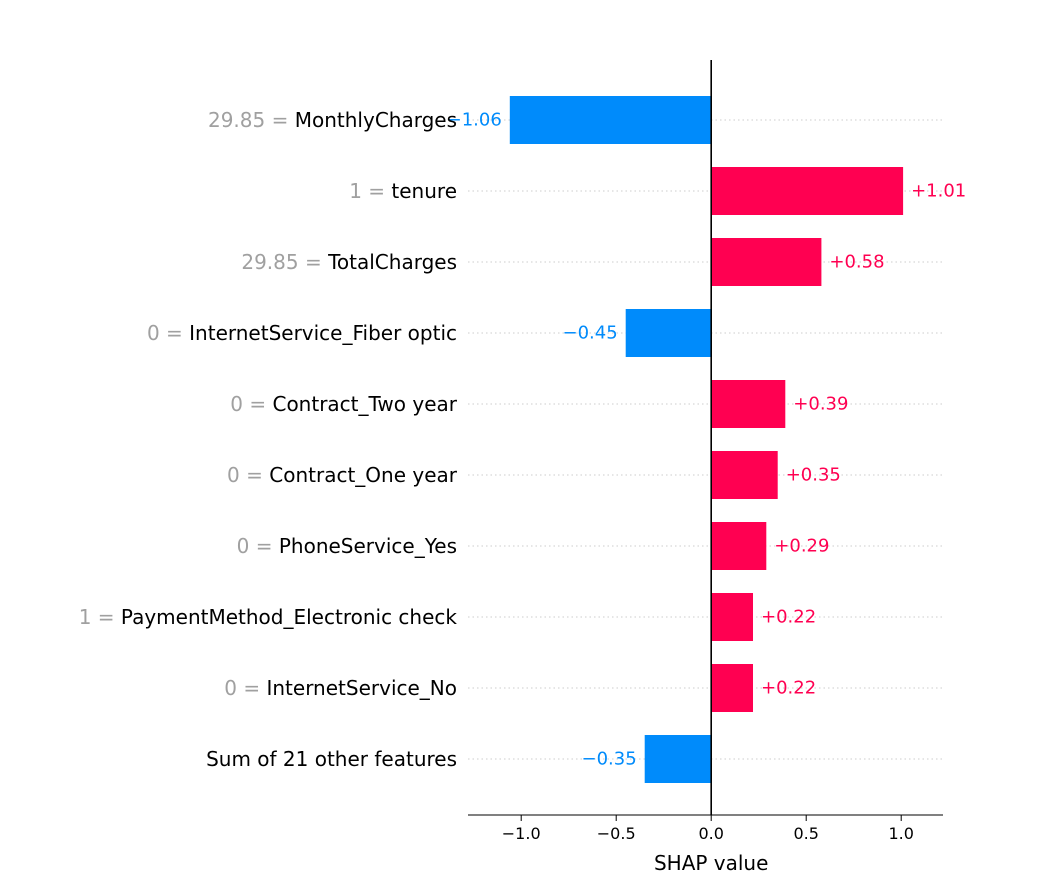 This screenshot has width=1051, height=886. What do you see at coordinates (590, 333) in the screenshot?
I see `bar-value-label: −0.45` at bounding box center [590, 333].